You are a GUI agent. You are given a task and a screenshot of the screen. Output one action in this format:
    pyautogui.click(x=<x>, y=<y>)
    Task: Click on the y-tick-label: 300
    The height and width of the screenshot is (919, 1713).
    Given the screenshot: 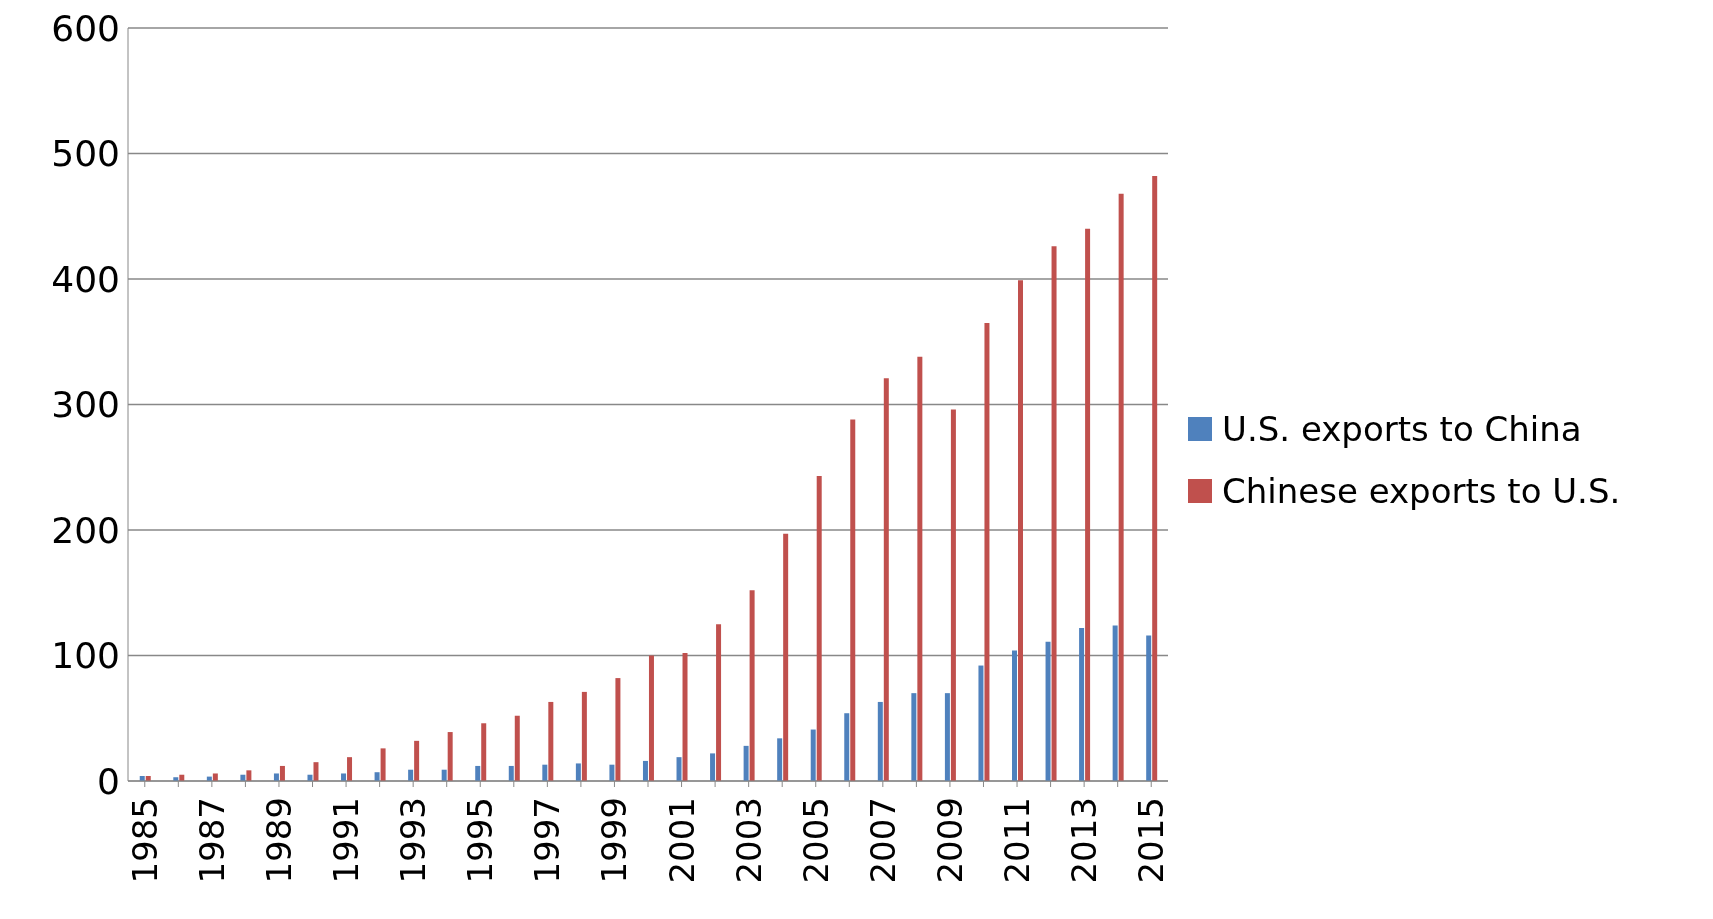 What is the action you would take?
    pyautogui.click(x=85, y=405)
    